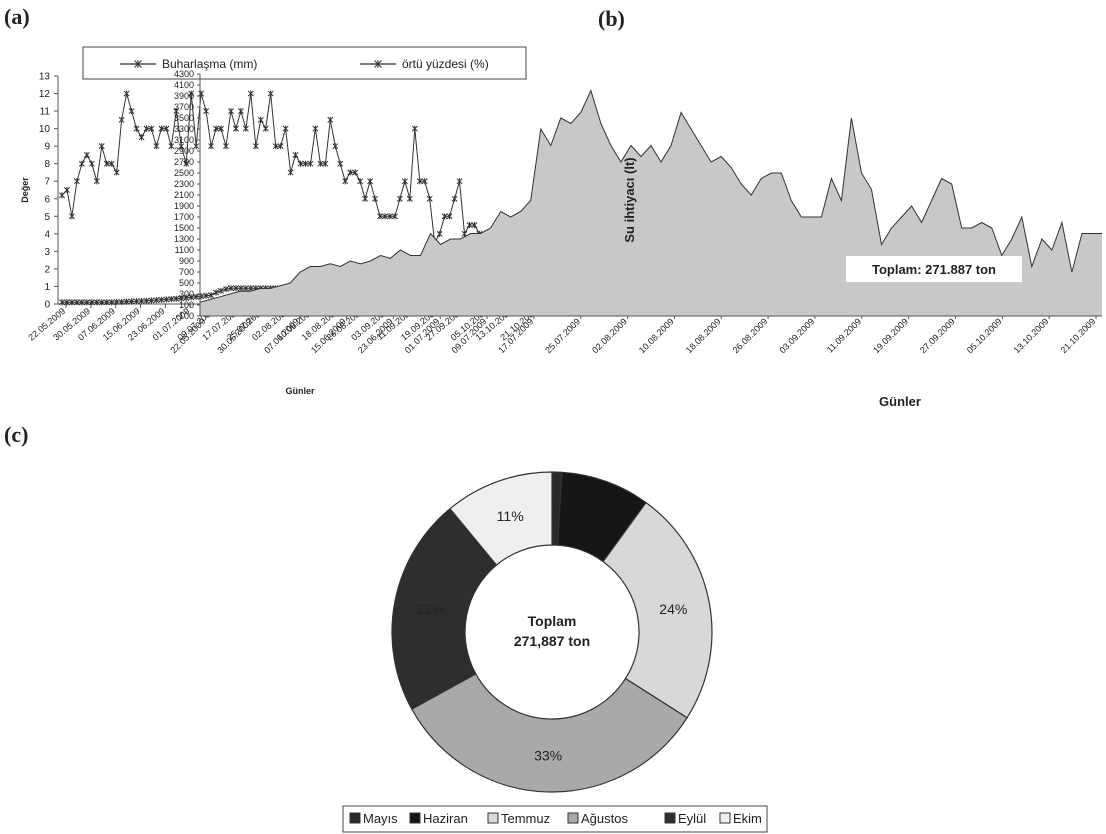  Describe the element at coordinates (1031, 335) in the screenshot. I see `x-tick-label-b: 13.10.2009` at that location.